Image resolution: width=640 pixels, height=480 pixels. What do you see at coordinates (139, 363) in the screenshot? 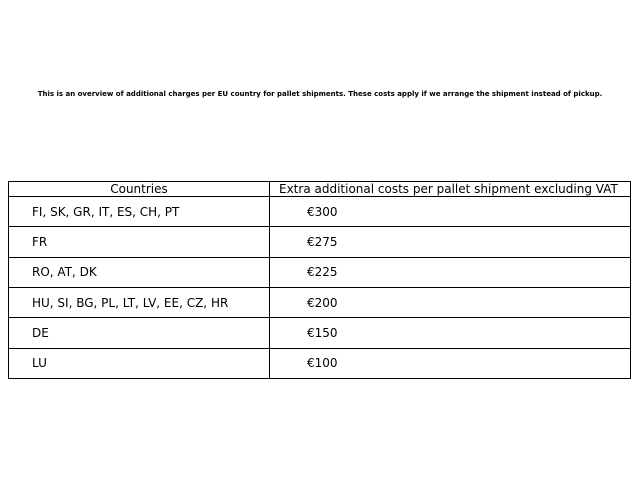
I see `countries-cell: LU` at bounding box center [139, 363].